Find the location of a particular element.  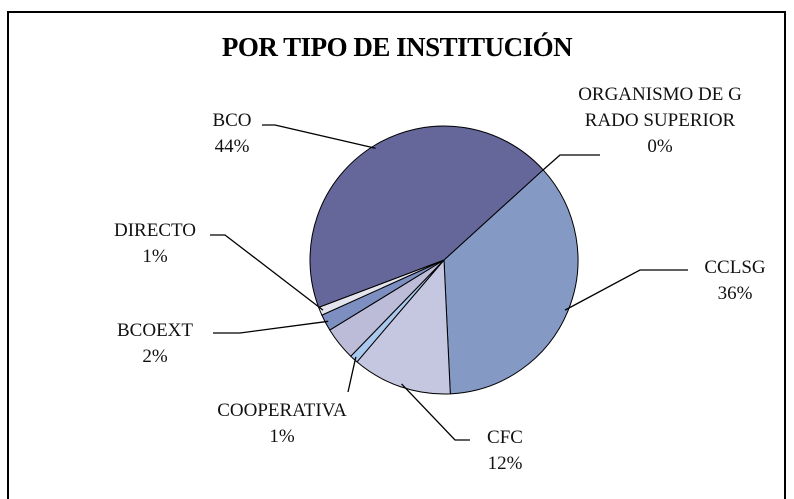

slice-value-label: 0% is located at coordinates (660, 146).